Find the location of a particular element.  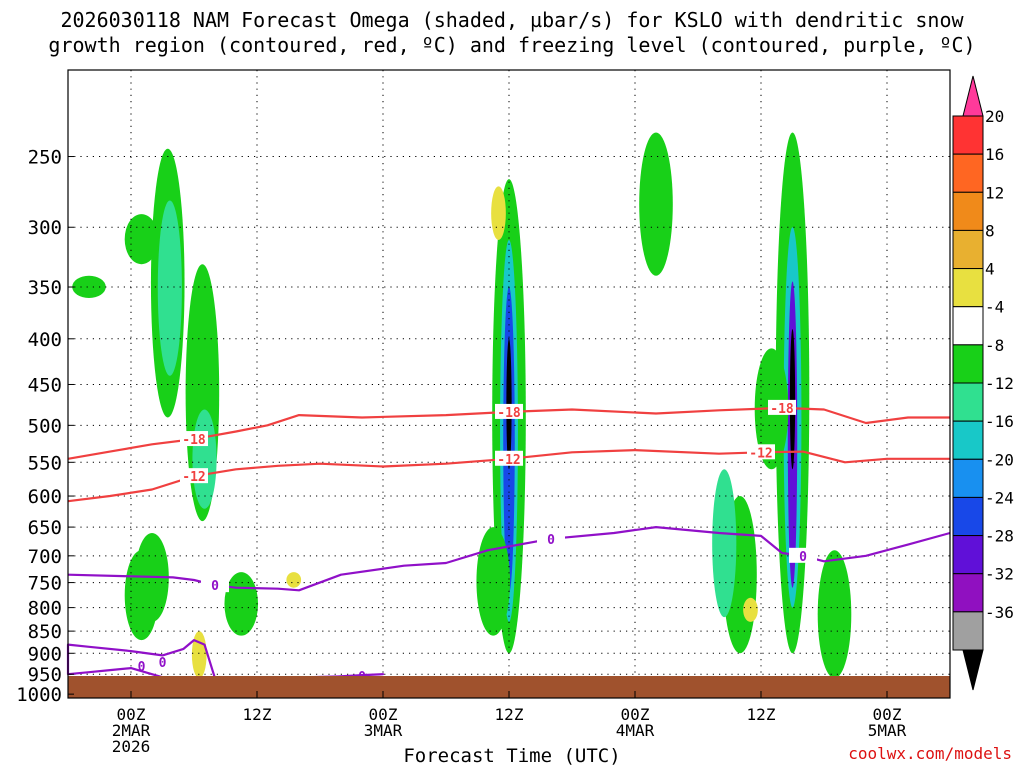

colorbar-label: -4 is located at coordinates (994, 307).